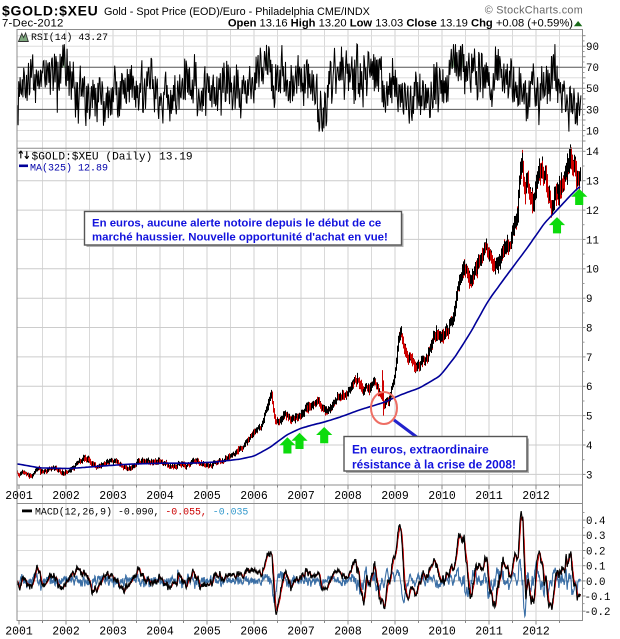 The width and height of the screenshot is (620, 639). What do you see at coordinates (595, 568) in the screenshot?
I see `svg-text: 0.1` at bounding box center [595, 568].